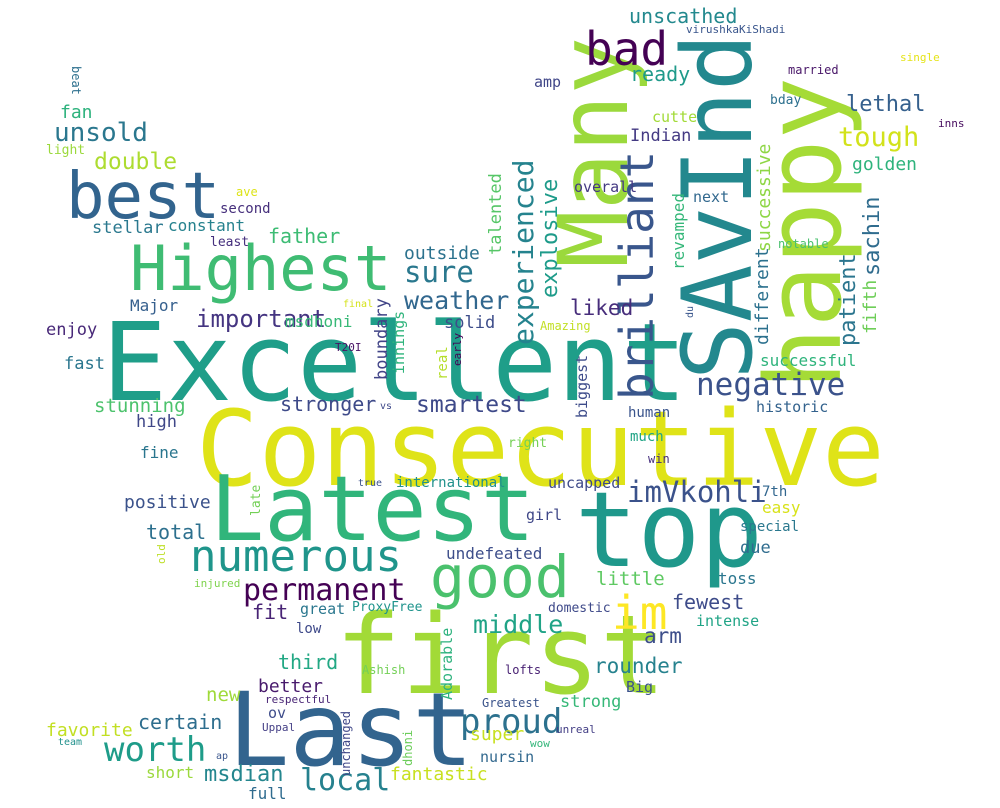 The image size is (1000, 808). I want to click on word: fantastic, so click(439, 774).